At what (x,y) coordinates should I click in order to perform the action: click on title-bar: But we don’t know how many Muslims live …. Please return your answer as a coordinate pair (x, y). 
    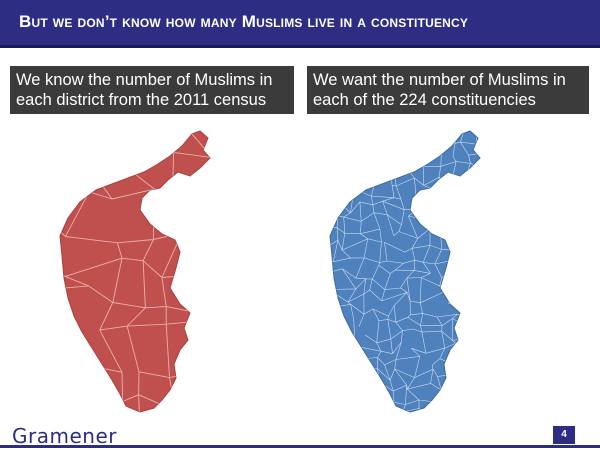
    Looking at the image, I should click on (300, 24).